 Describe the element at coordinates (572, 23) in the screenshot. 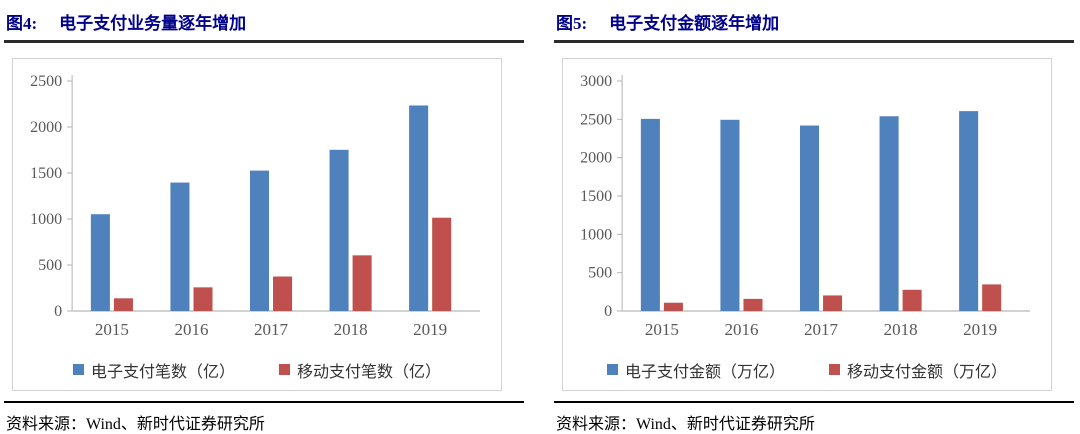

I see `figure-5-label: 图5:` at that location.